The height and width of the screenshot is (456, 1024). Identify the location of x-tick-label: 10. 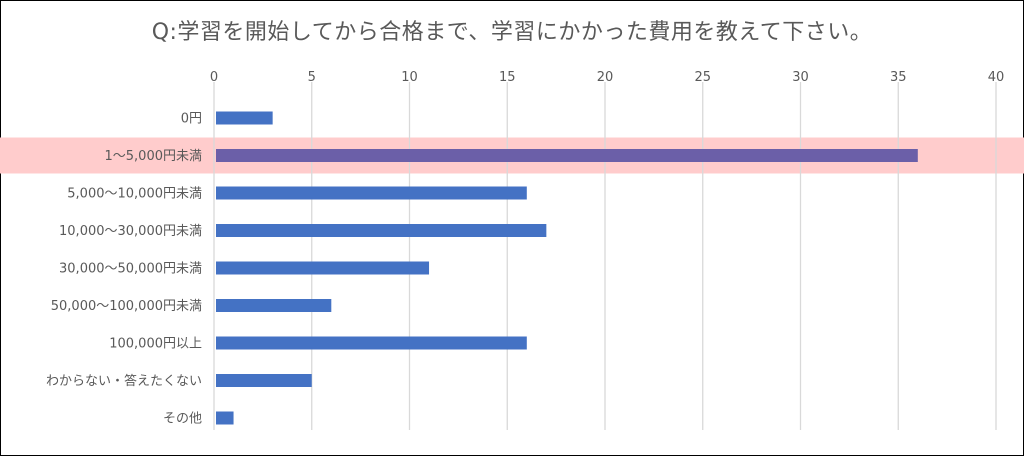
(409, 77).